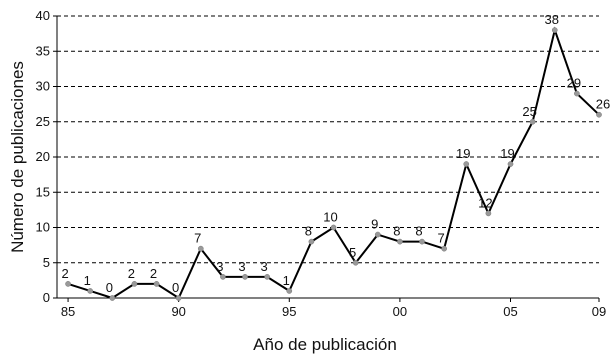  I want to click on x-tick-label: 09, so click(599, 311).